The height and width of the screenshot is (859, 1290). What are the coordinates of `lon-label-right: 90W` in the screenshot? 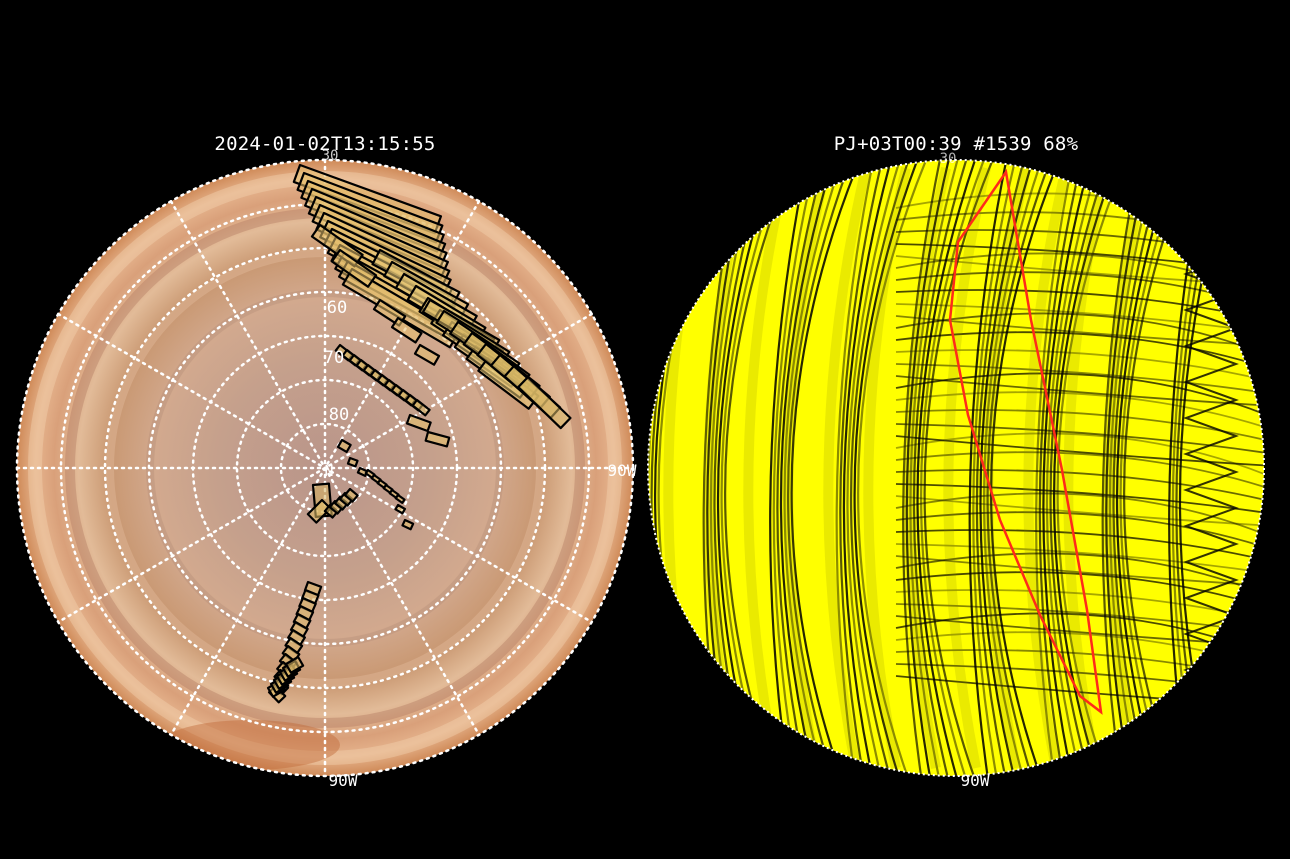 It's located at (622, 470).